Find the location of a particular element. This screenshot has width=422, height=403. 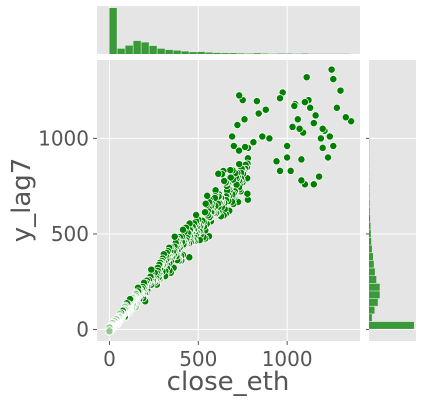

x-axis-ticks: 0 500 1000 is located at coordinates (208, 356).